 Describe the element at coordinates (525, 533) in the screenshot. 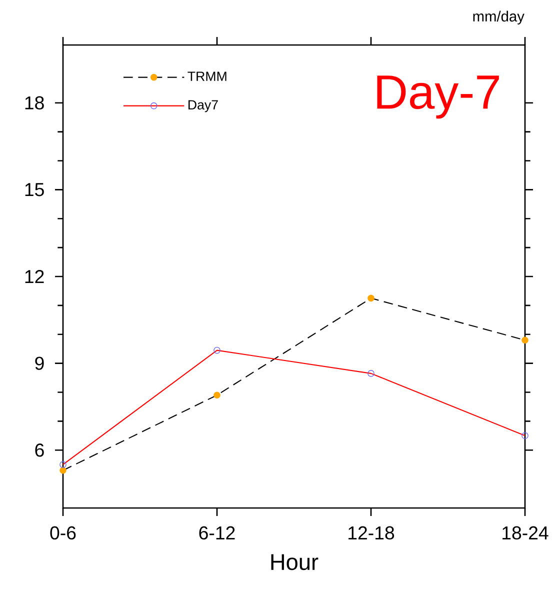

I see `x-tick-label: 18-24` at that location.